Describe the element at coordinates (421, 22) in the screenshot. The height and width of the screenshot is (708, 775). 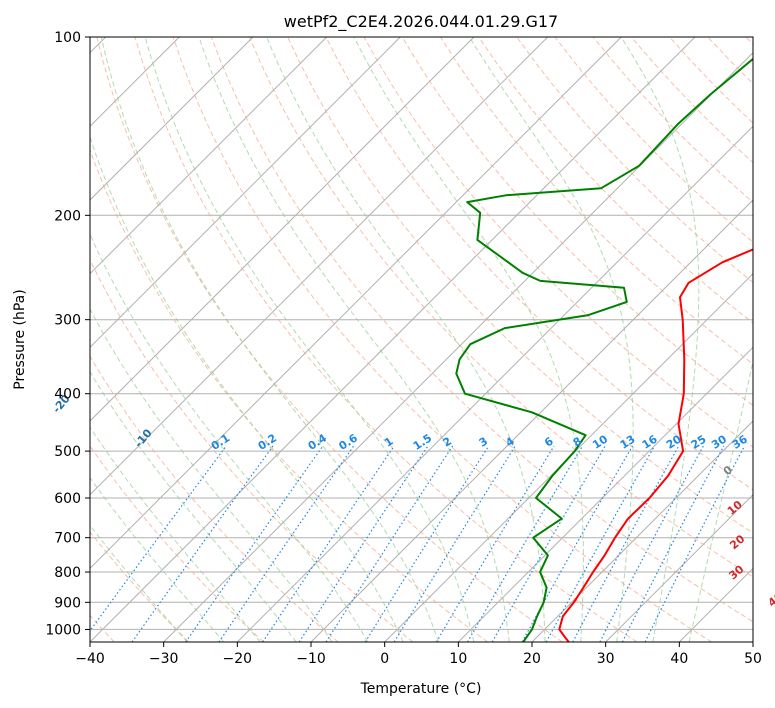
I see `chart-title: wetPf2_C2E4.2026.044.01.29.G17` at that location.